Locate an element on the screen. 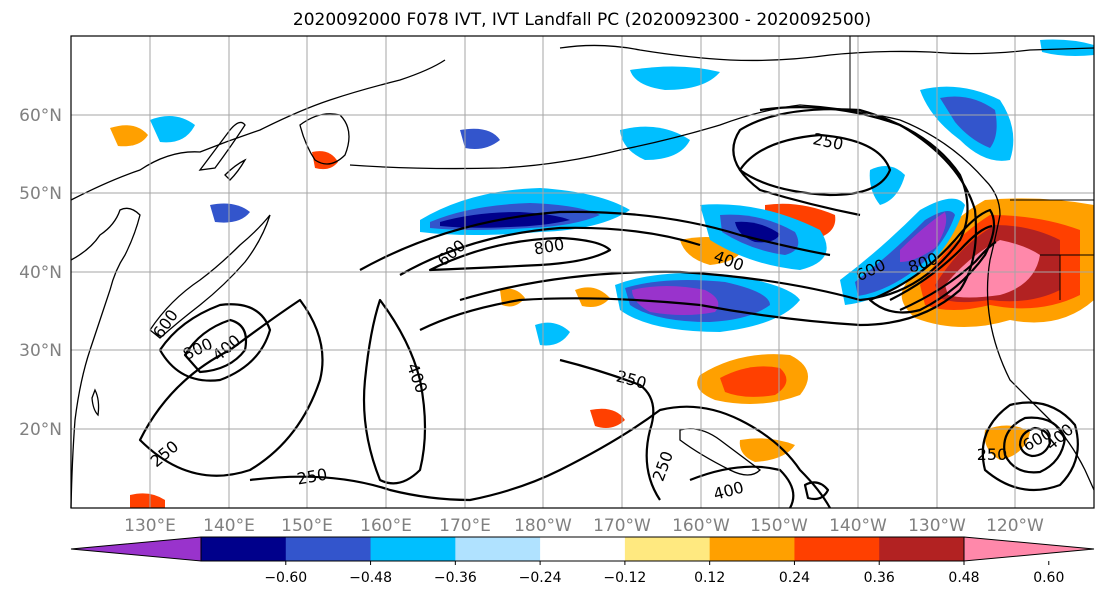 The image size is (1105, 601). lon-label: 130°E is located at coordinates (150, 526).